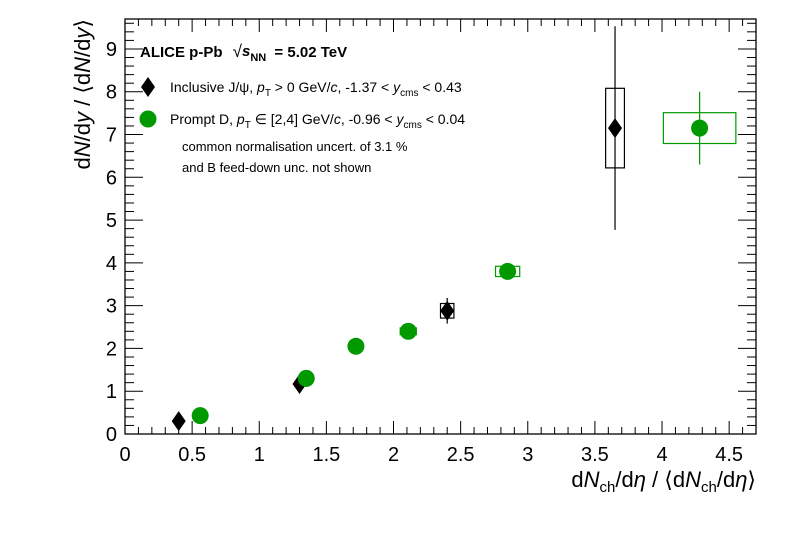 The width and height of the screenshot is (788, 543). Describe the element at coordinates (527, 455) in the screenshot. I see `x-tick-label: 3` at that location.